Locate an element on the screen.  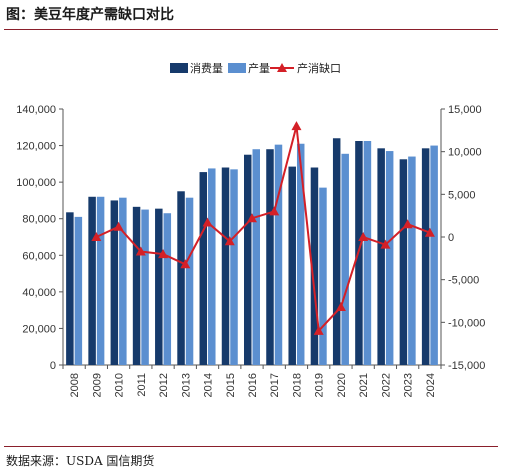
x-tick-label: 2023 is located at coordinates (409, 385).